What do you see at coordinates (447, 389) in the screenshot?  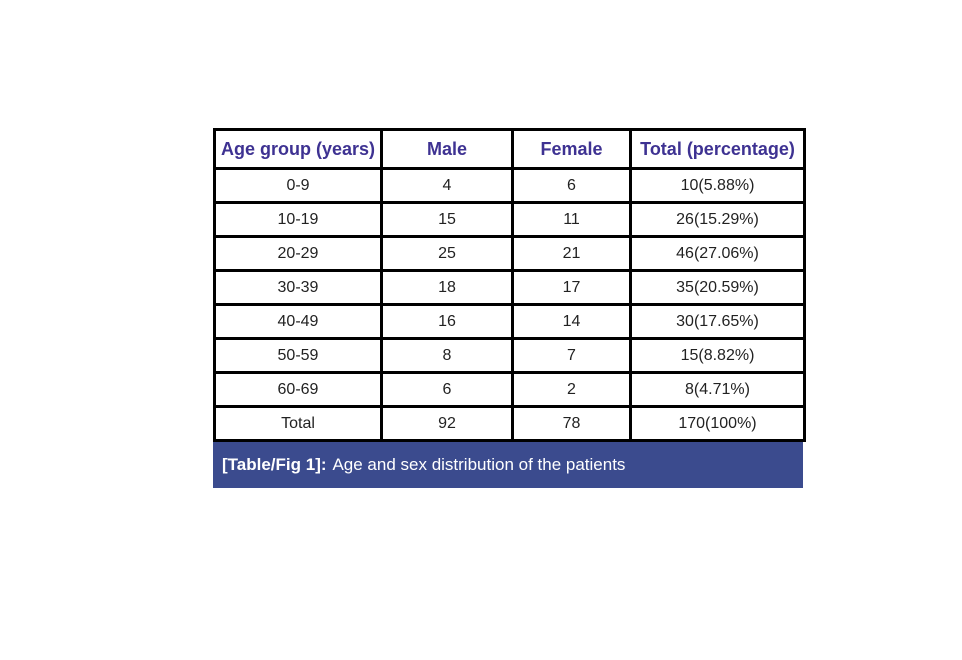 I see `table-cell-male: 6` at bounding box center [447, 389].